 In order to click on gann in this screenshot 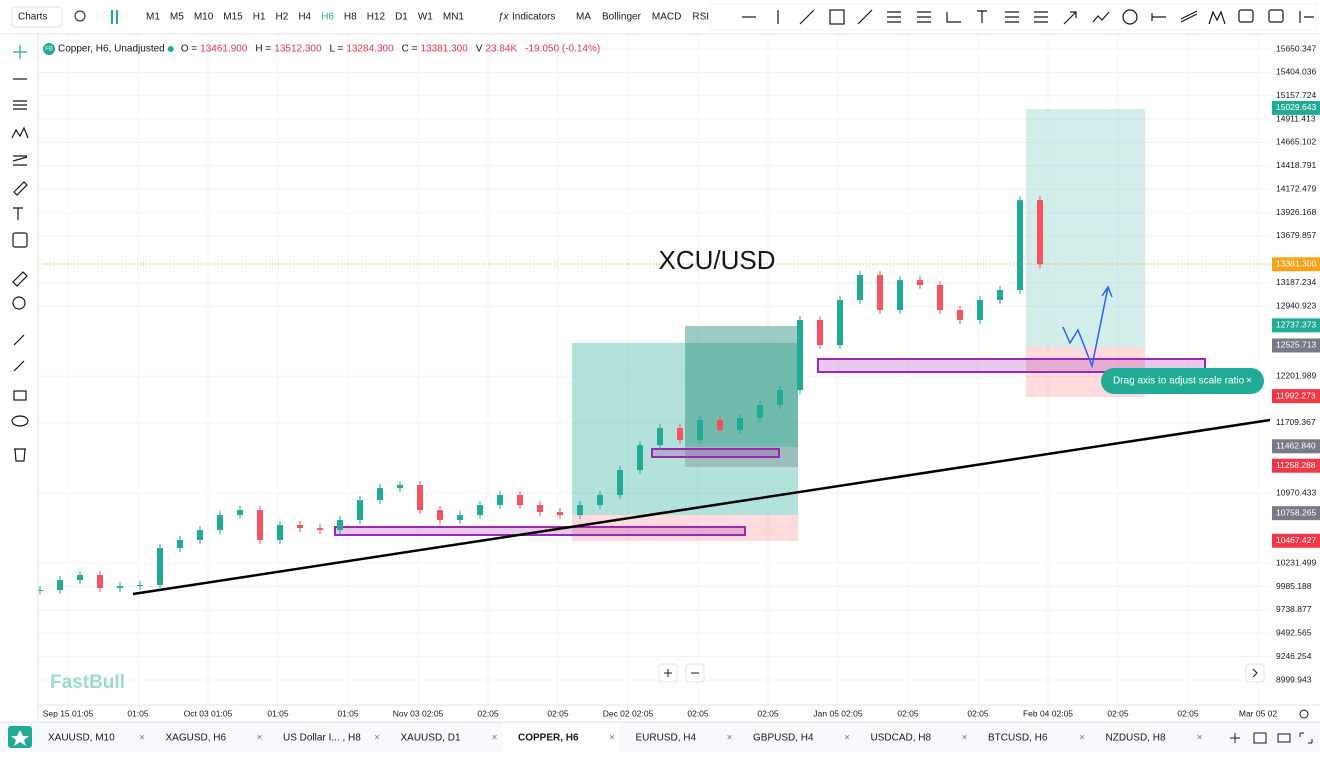, I will do `click(924, 17)`.